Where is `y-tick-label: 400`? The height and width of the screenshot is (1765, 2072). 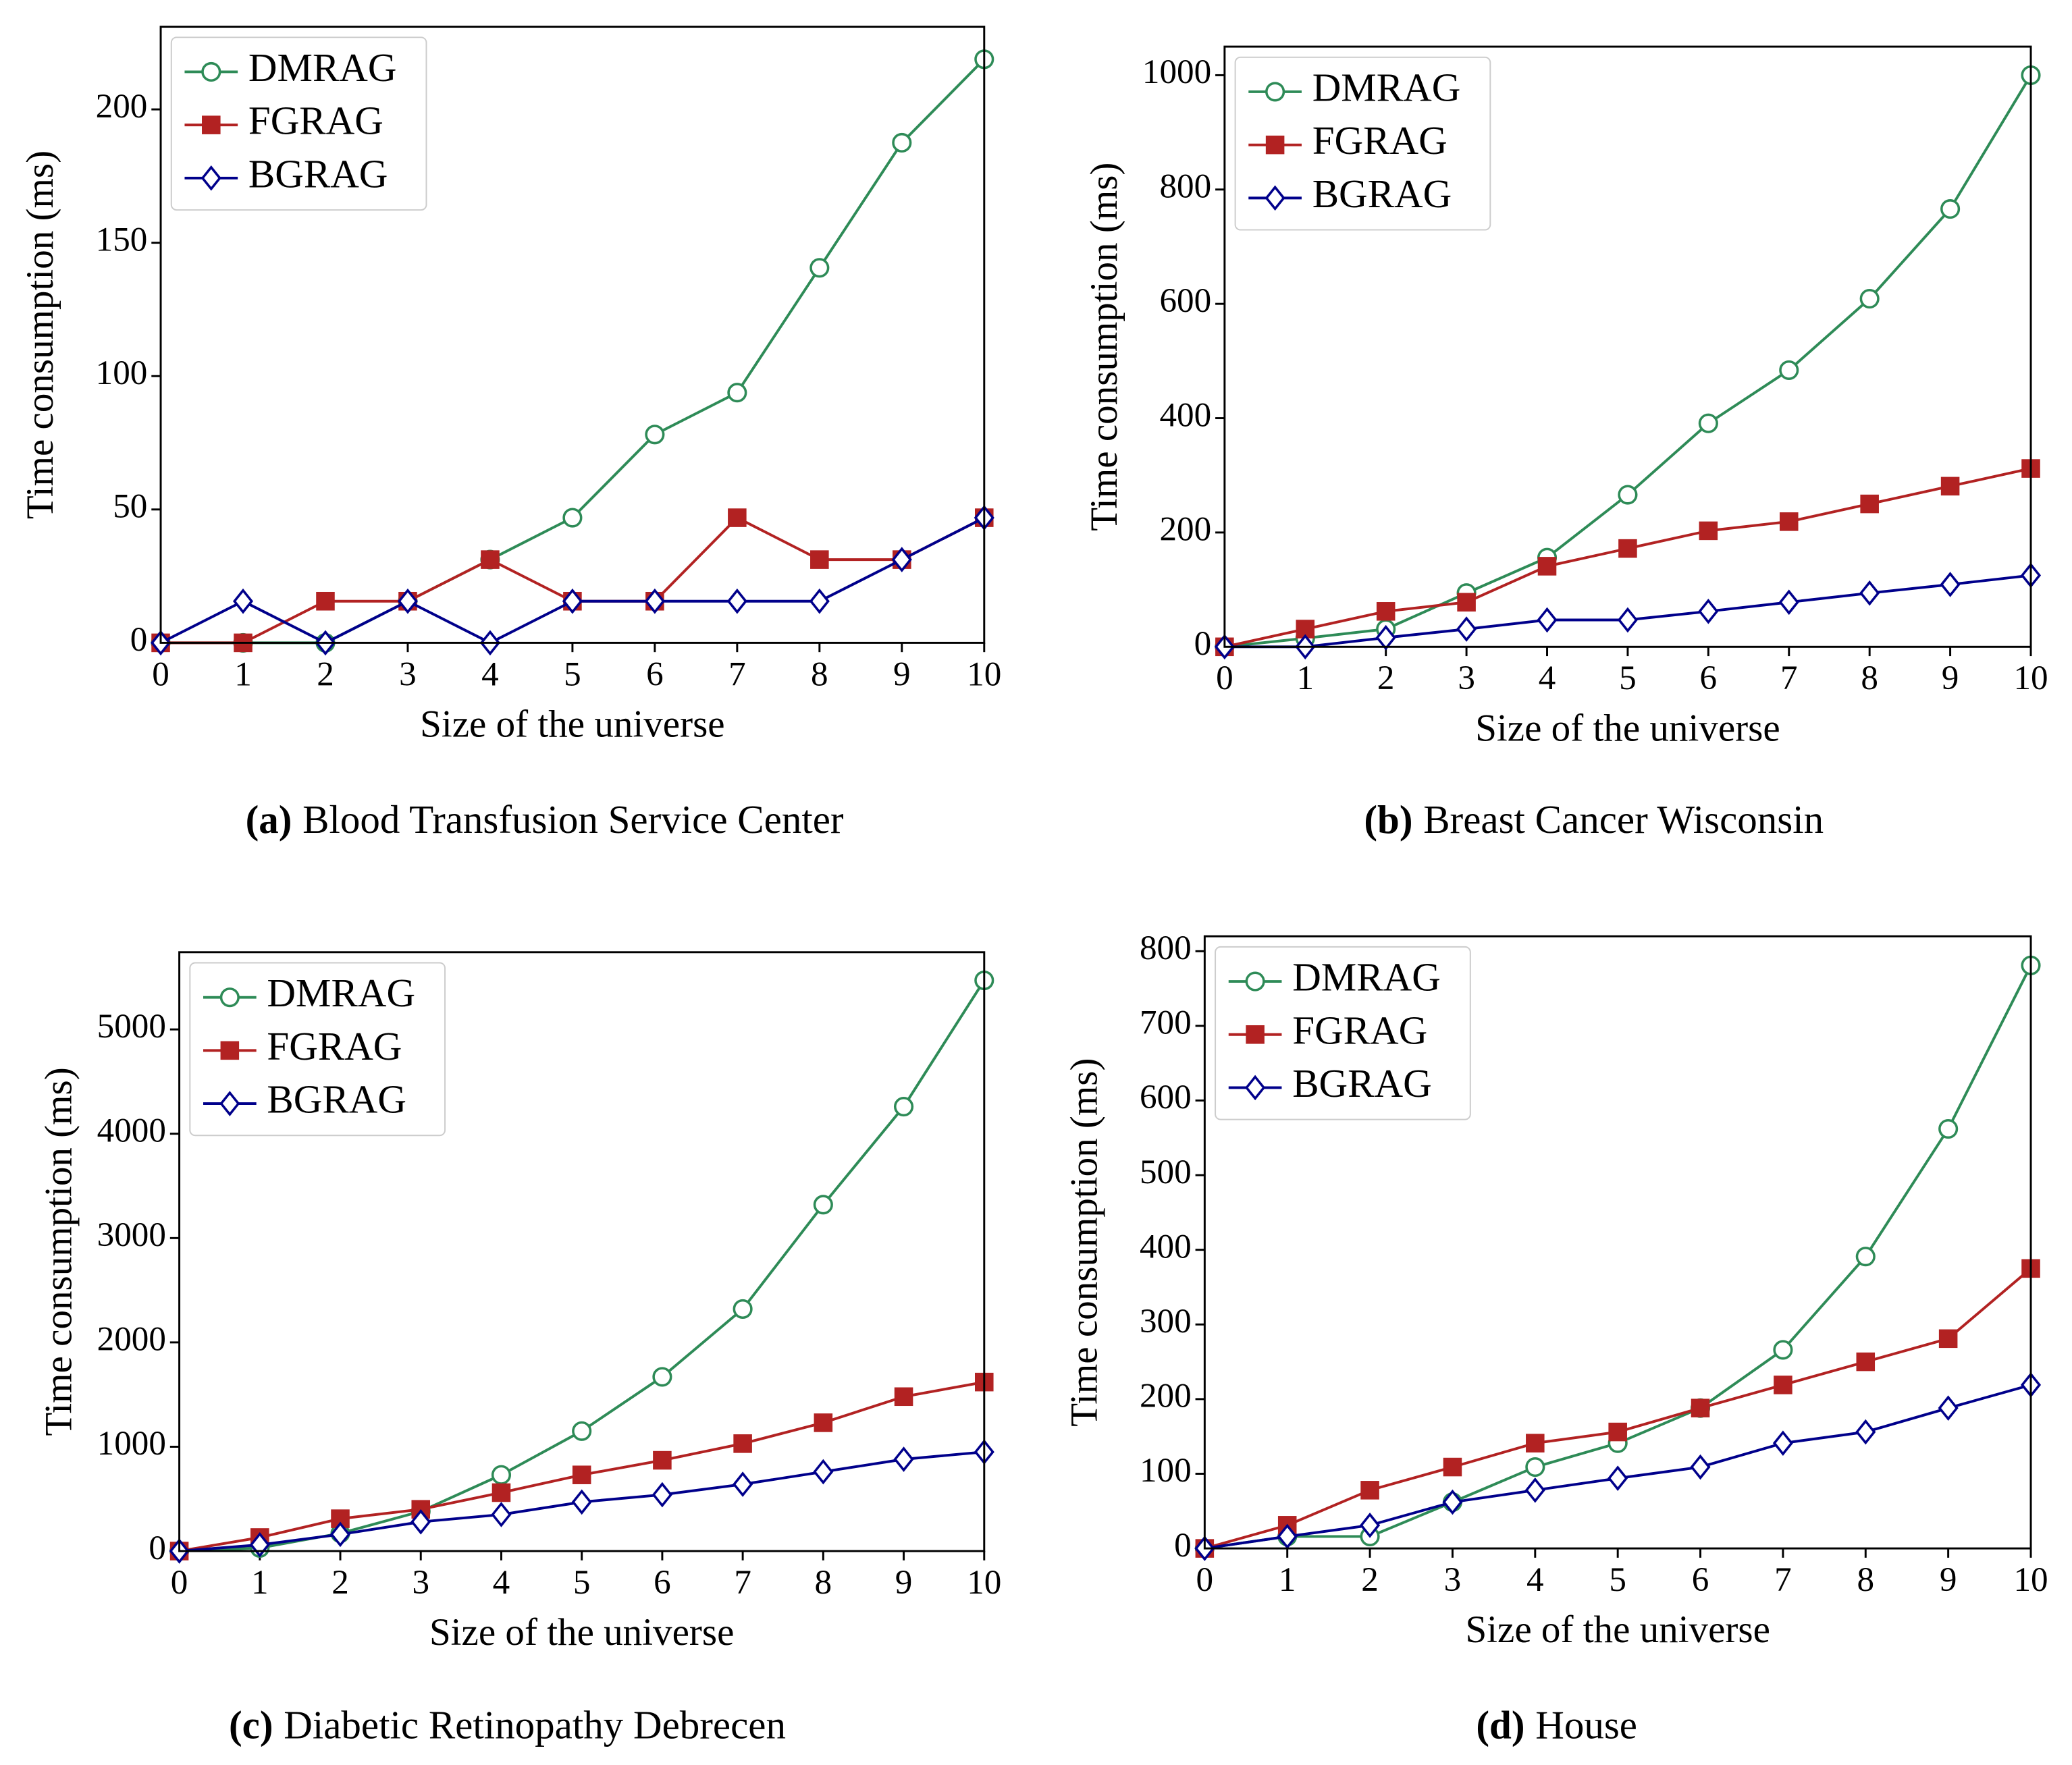 y-tick-label: 400 is located at coordinates (1185, 415).